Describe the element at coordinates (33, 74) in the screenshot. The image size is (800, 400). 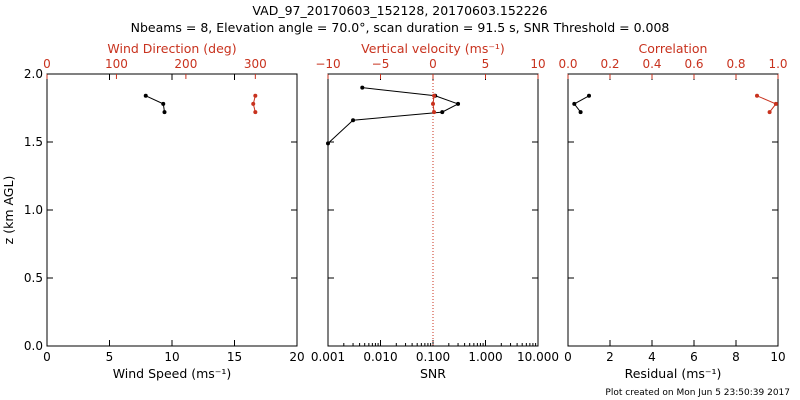
I see `left-y-tick-label: 2.0` at that location.